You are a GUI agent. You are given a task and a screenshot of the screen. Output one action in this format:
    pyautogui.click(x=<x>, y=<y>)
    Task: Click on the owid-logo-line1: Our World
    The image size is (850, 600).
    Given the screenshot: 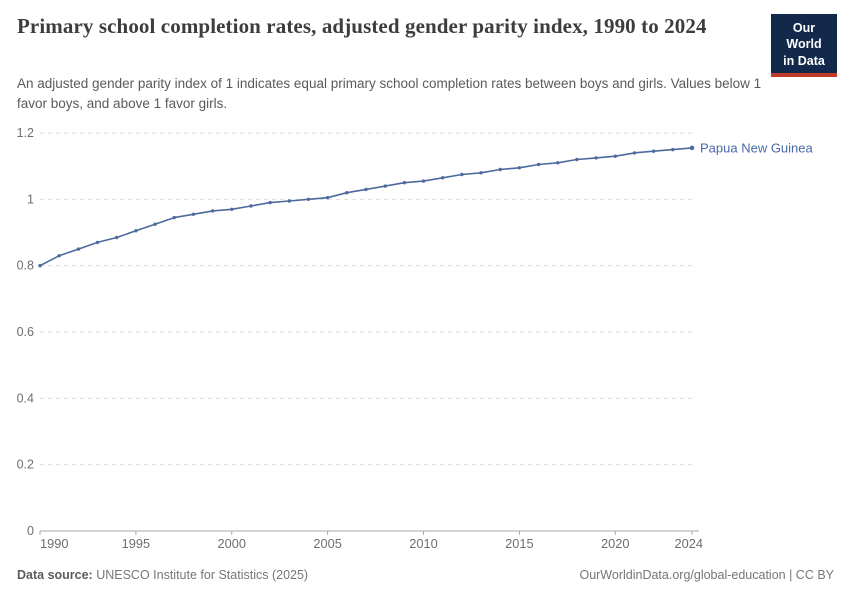 What is the action you would take?
    pyautogui.click(x=804, y=36)
    